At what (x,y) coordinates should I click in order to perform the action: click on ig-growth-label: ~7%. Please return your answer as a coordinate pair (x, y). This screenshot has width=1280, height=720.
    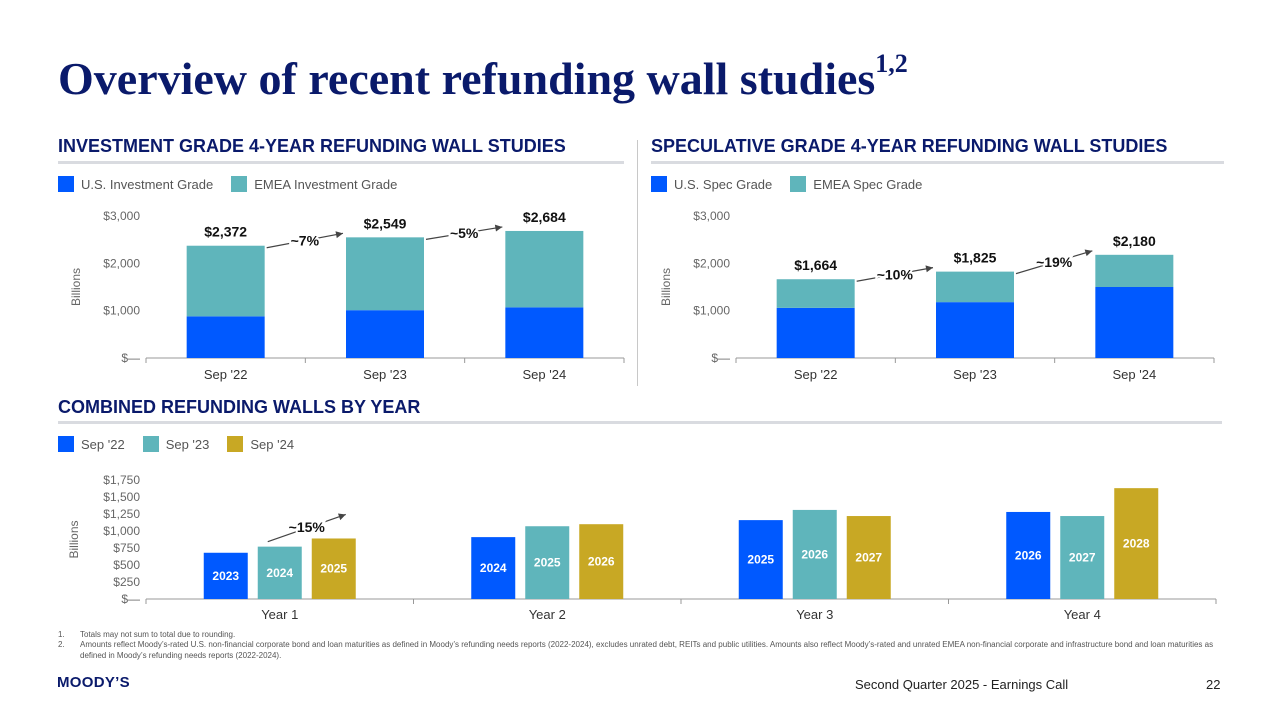
    Looking at the image, I should click on (305, 241).